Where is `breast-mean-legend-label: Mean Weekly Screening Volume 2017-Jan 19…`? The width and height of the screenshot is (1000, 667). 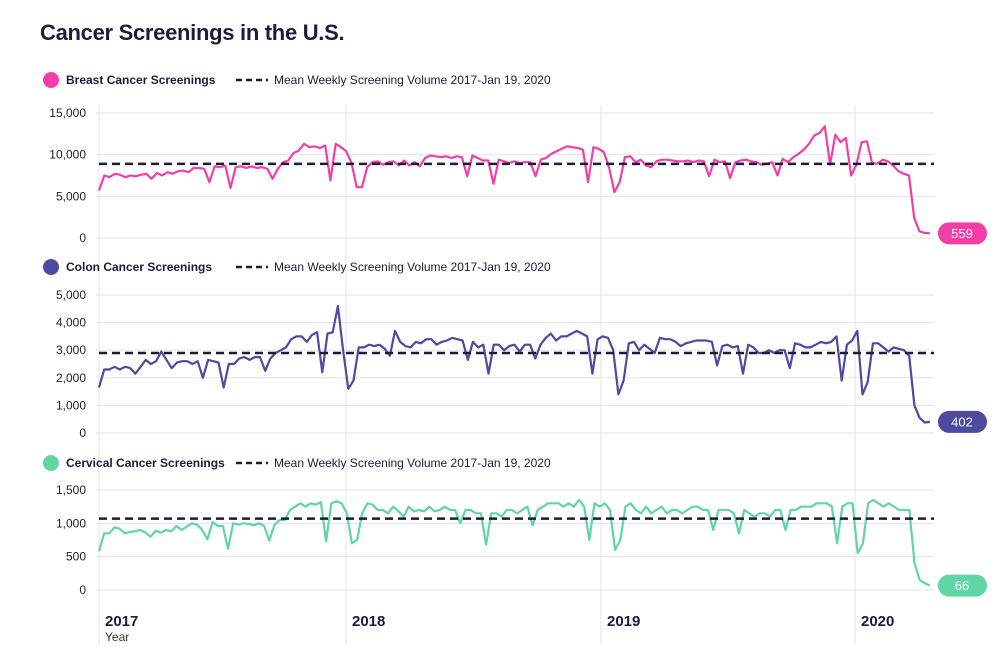 breast-mean-legend-label: Mean Weekly Screening Volume 2017-Jan 19… is located at coordinates (412, 80).